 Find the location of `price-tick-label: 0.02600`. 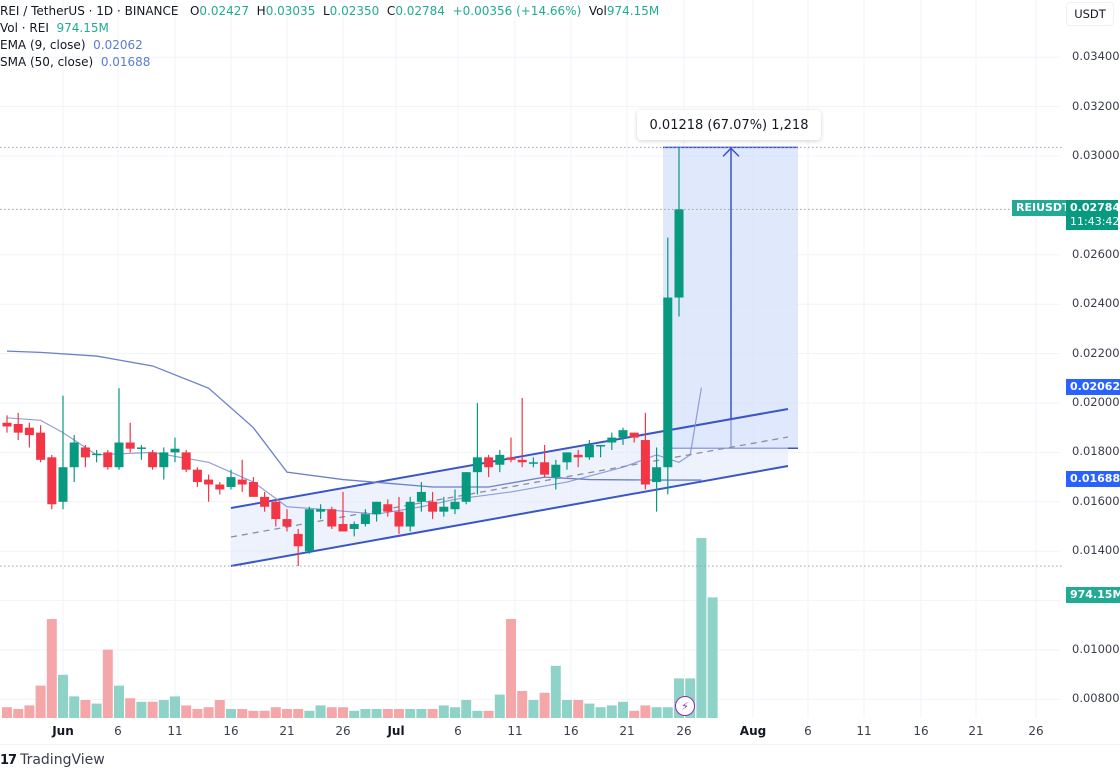

price-tick-label: 0.02600 is located at coordinates (1096, 253).